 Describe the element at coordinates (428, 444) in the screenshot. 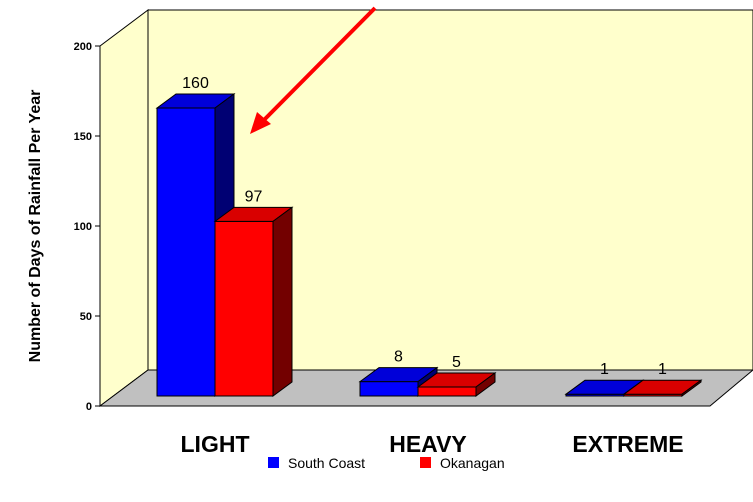

I see `category-label-heavy: HEAVY` at that location.